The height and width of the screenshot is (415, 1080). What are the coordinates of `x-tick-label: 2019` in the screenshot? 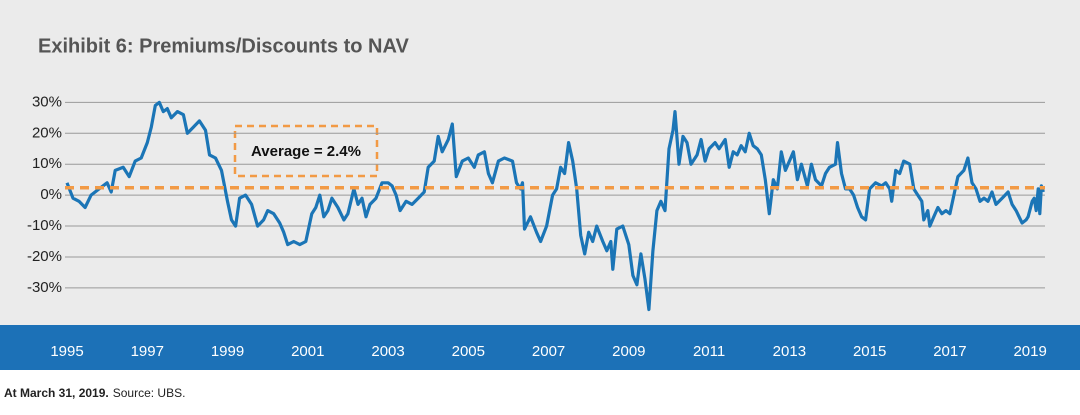 It's located at (1029, 351).